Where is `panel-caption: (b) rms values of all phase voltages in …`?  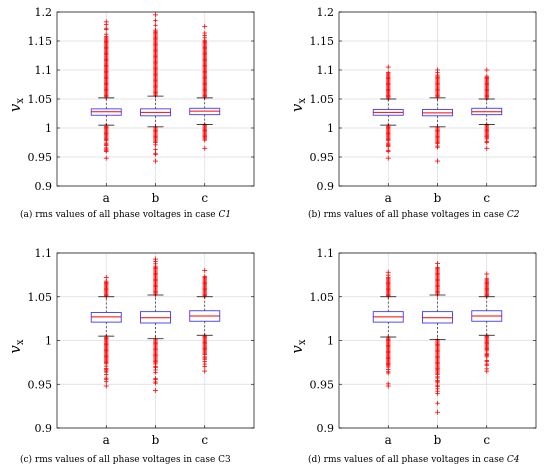
panel-caption: (b) rms values of all phase voltages in … is located at coordinates (414, 214).